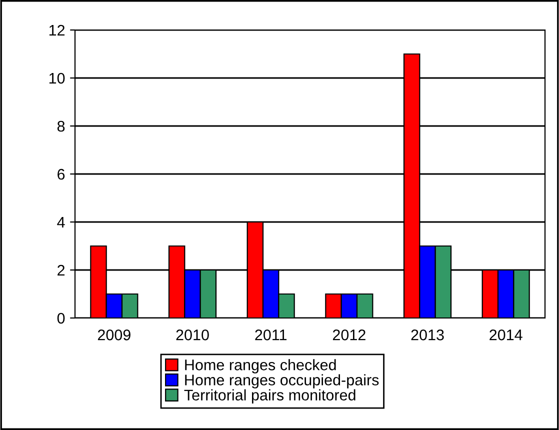  Describe the element at coordinates (271, 335) in the screenshot. I see `x-tick-label: 2011` at that location.